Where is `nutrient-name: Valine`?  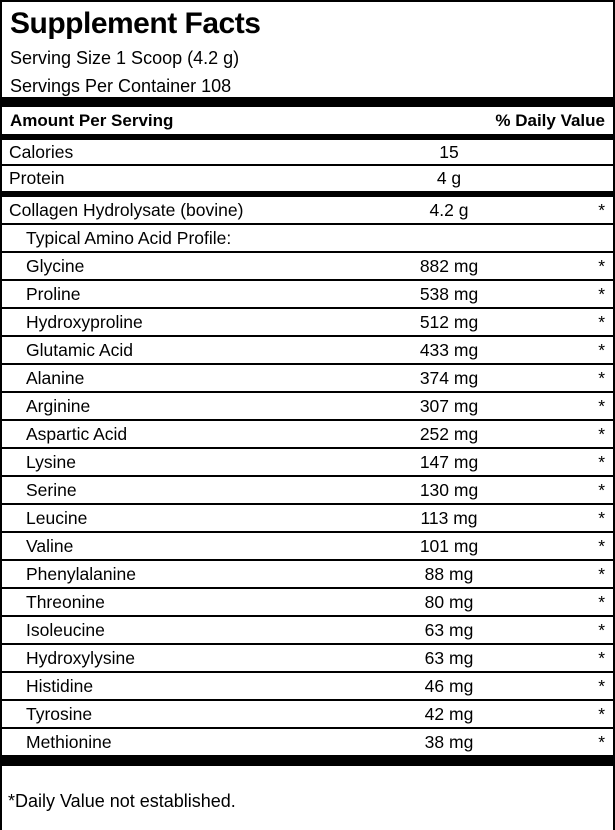 nutrient-name: Valine is located at coordinates (50, 546).